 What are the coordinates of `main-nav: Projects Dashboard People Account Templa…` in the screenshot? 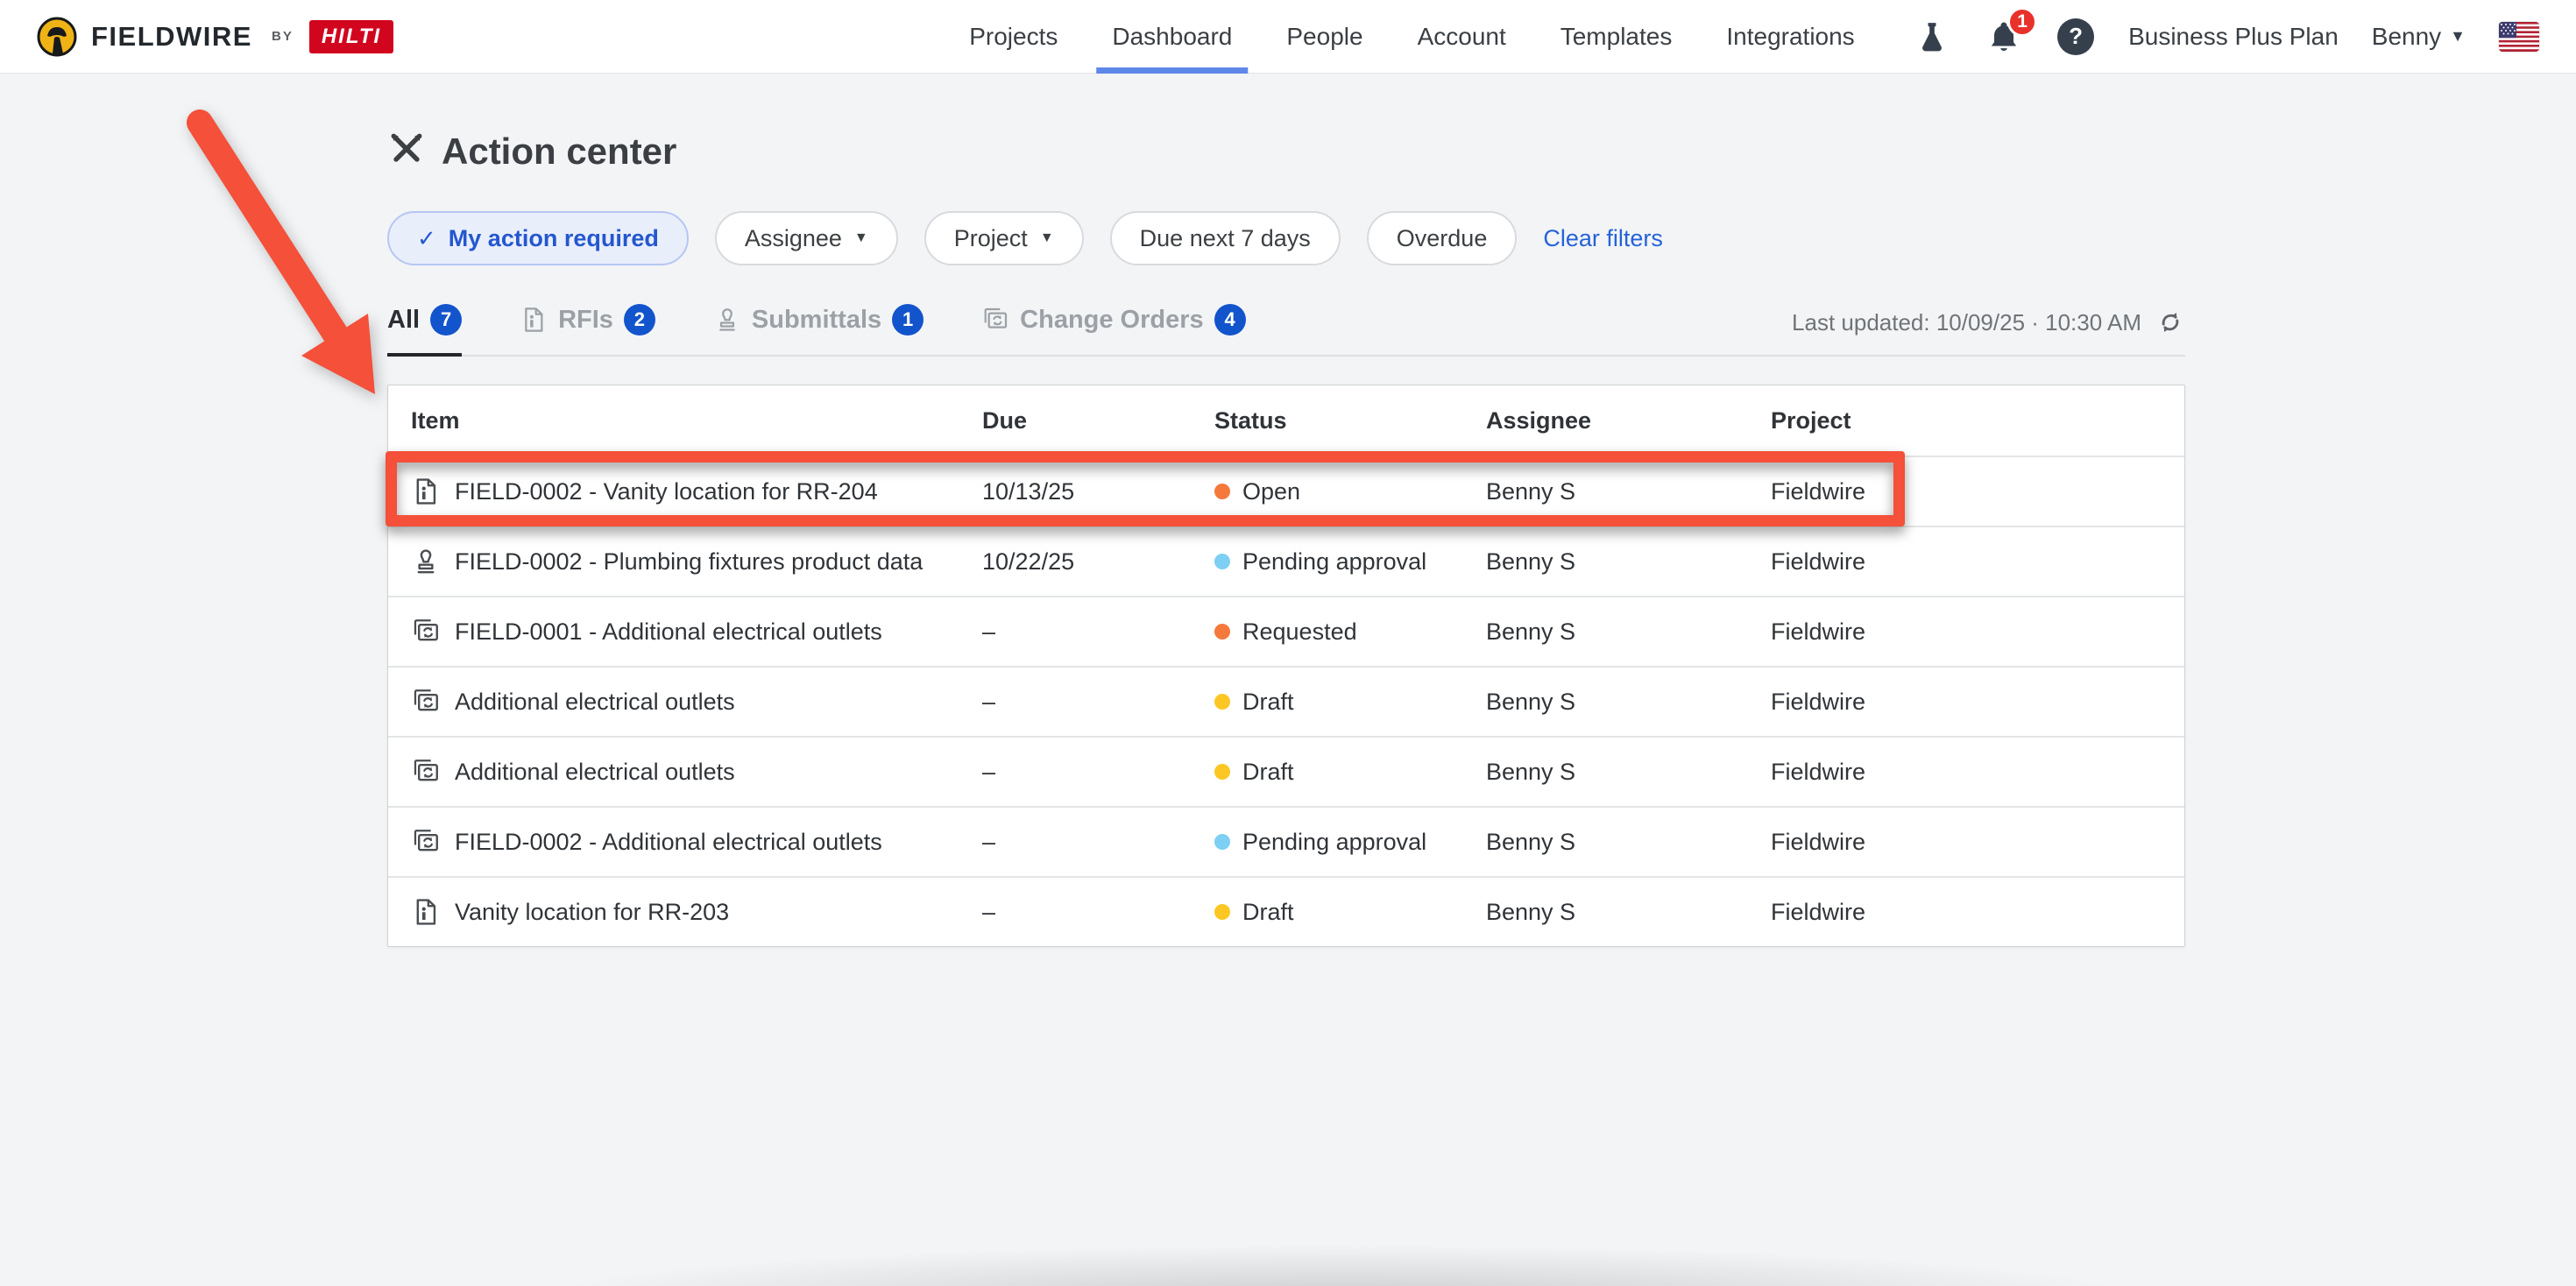 It's located at (1412, 37).